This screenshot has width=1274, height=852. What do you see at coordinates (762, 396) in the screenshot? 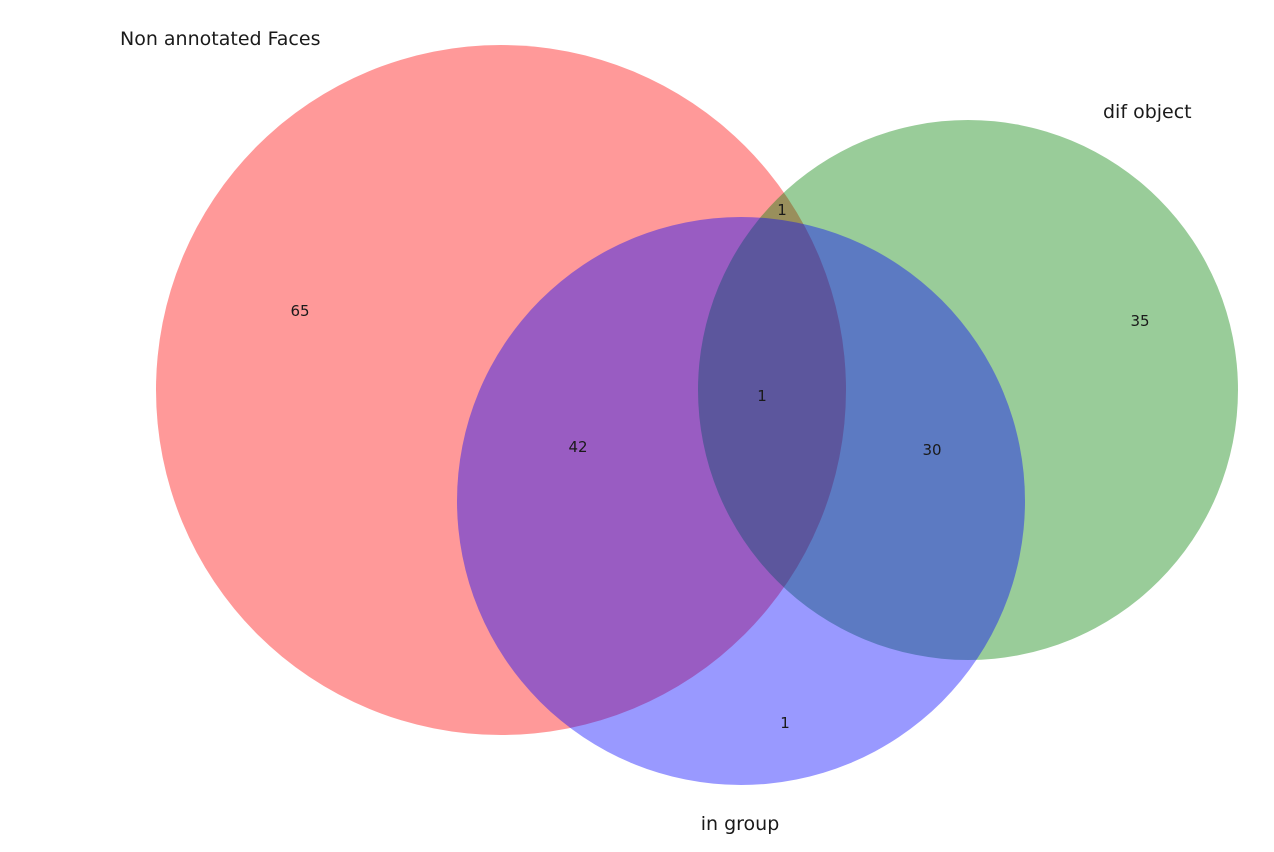
I see `region-count-all-three: 1` at bounding box center [762, 396].